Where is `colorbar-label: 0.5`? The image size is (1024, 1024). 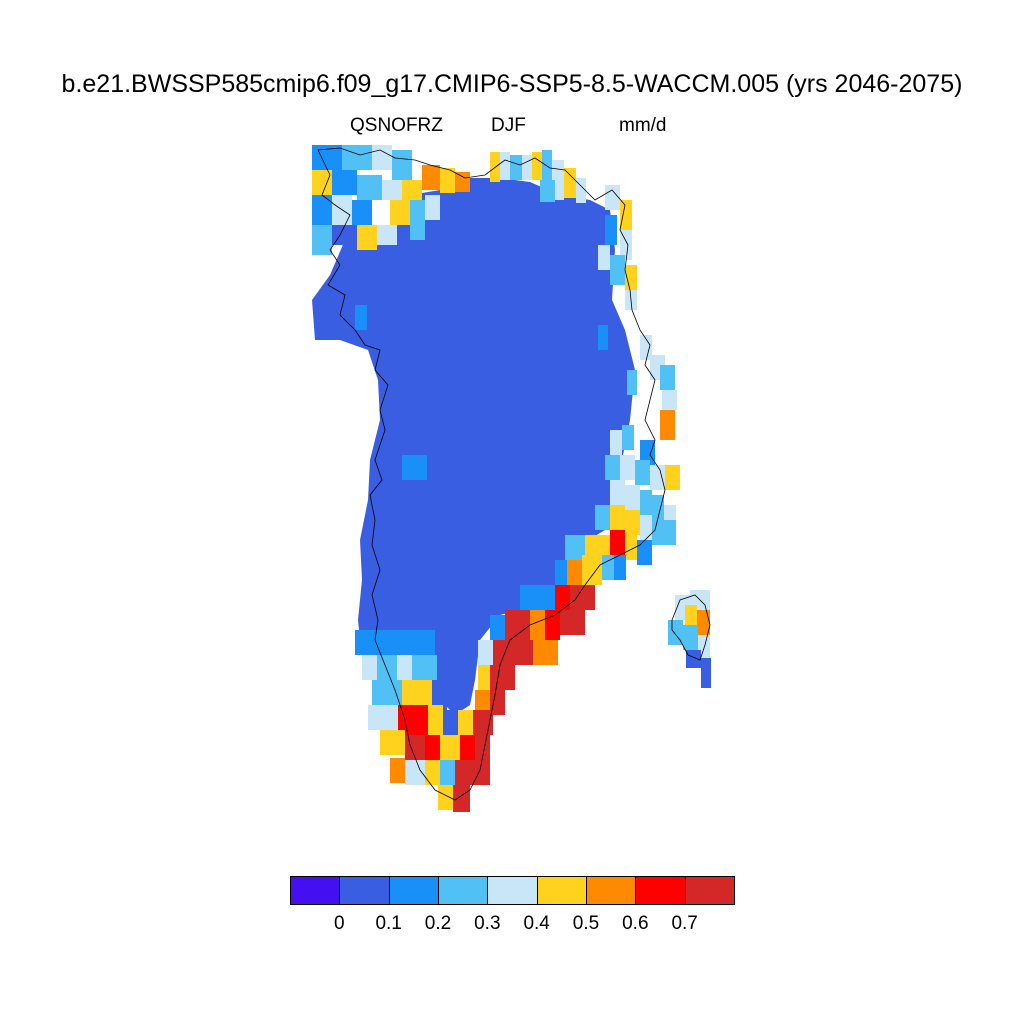 colorbar-label: 0.5 is located at coordinates (586, 923).